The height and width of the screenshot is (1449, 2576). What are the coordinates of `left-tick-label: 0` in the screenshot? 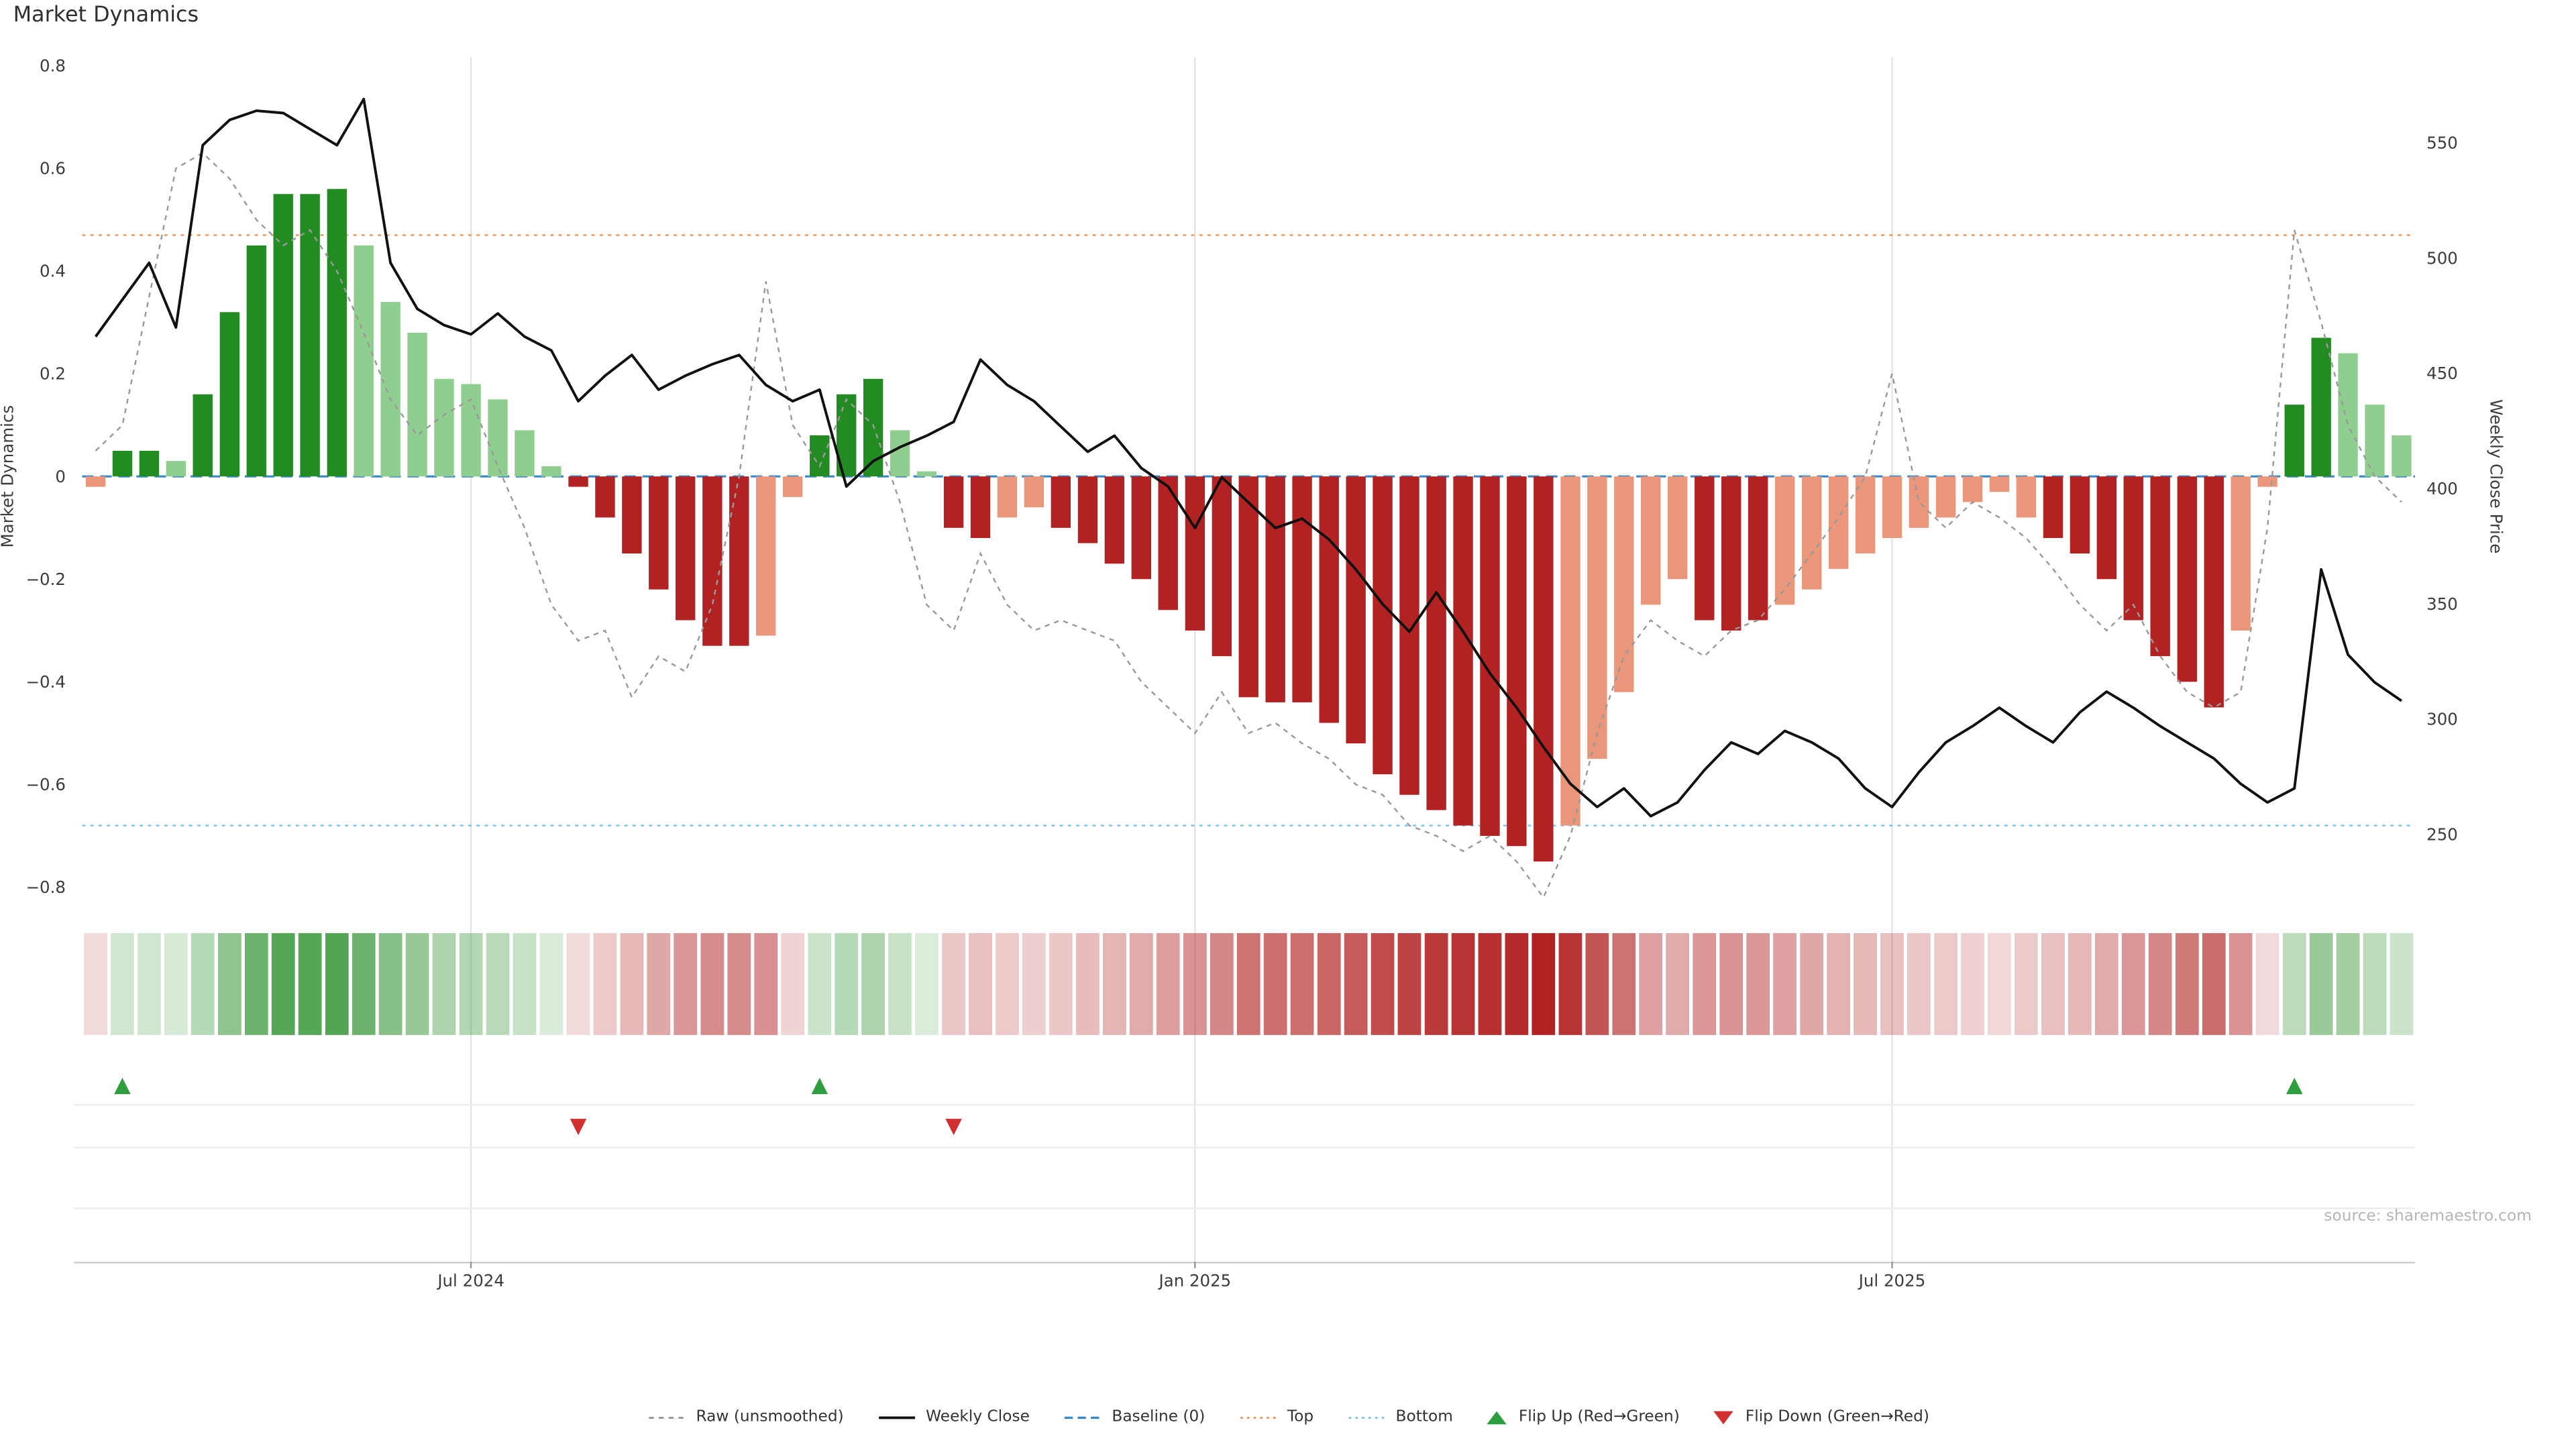 It's located at (60, 476).